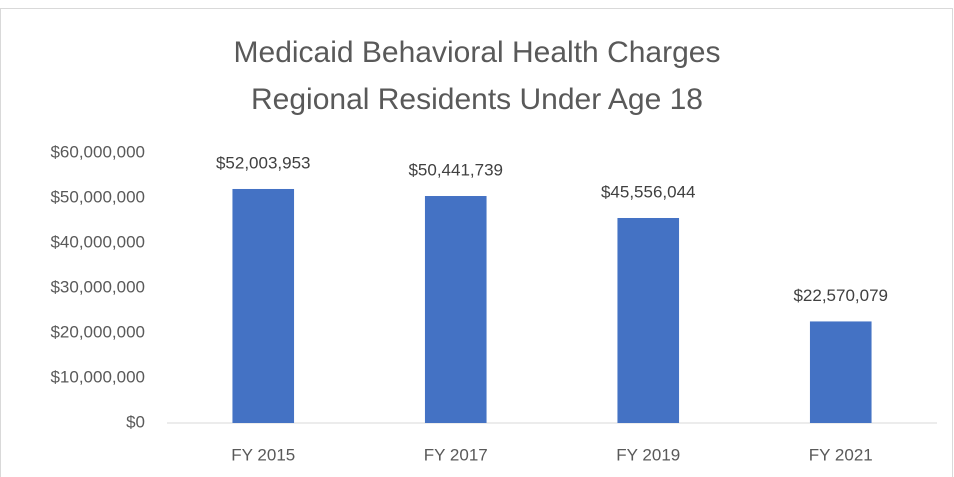 The width and height of the screenshot is (954, 477). What do you see at coordinates (648, 191) in the screenshot?
I see `data-label: $45,556,044` at bounding box center [648, 191].